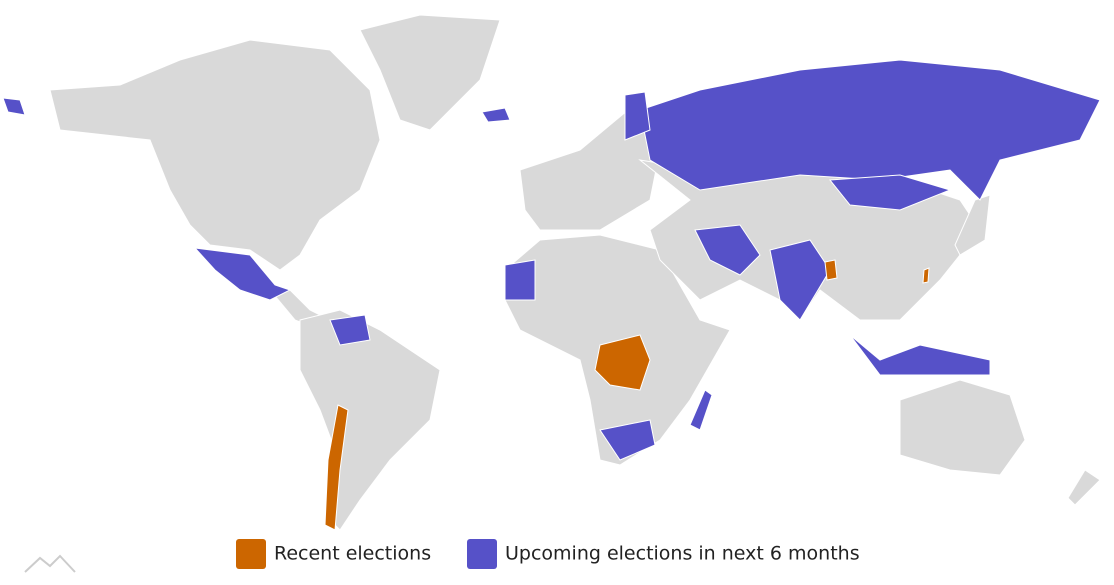  I want to click on madagascar, so click(701, 410).